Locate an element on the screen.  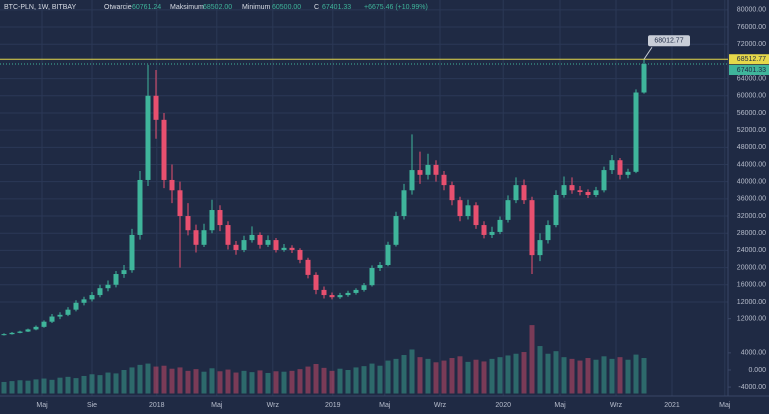
y2-tick-label: 4000.00 is located at coordinates (753, 353).